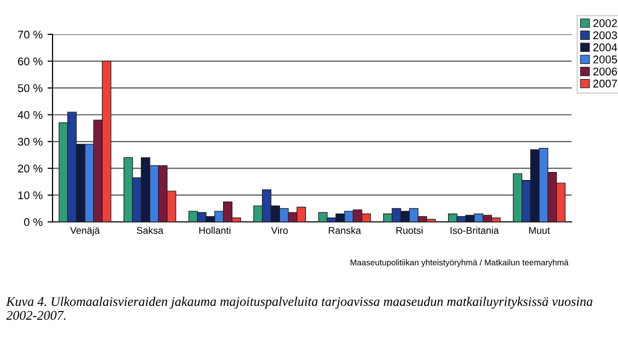  What do you see at coordinates (30, 168) in the screenshot?
I see `y-tick-label: 20 %` at bounding box center [30, 168].